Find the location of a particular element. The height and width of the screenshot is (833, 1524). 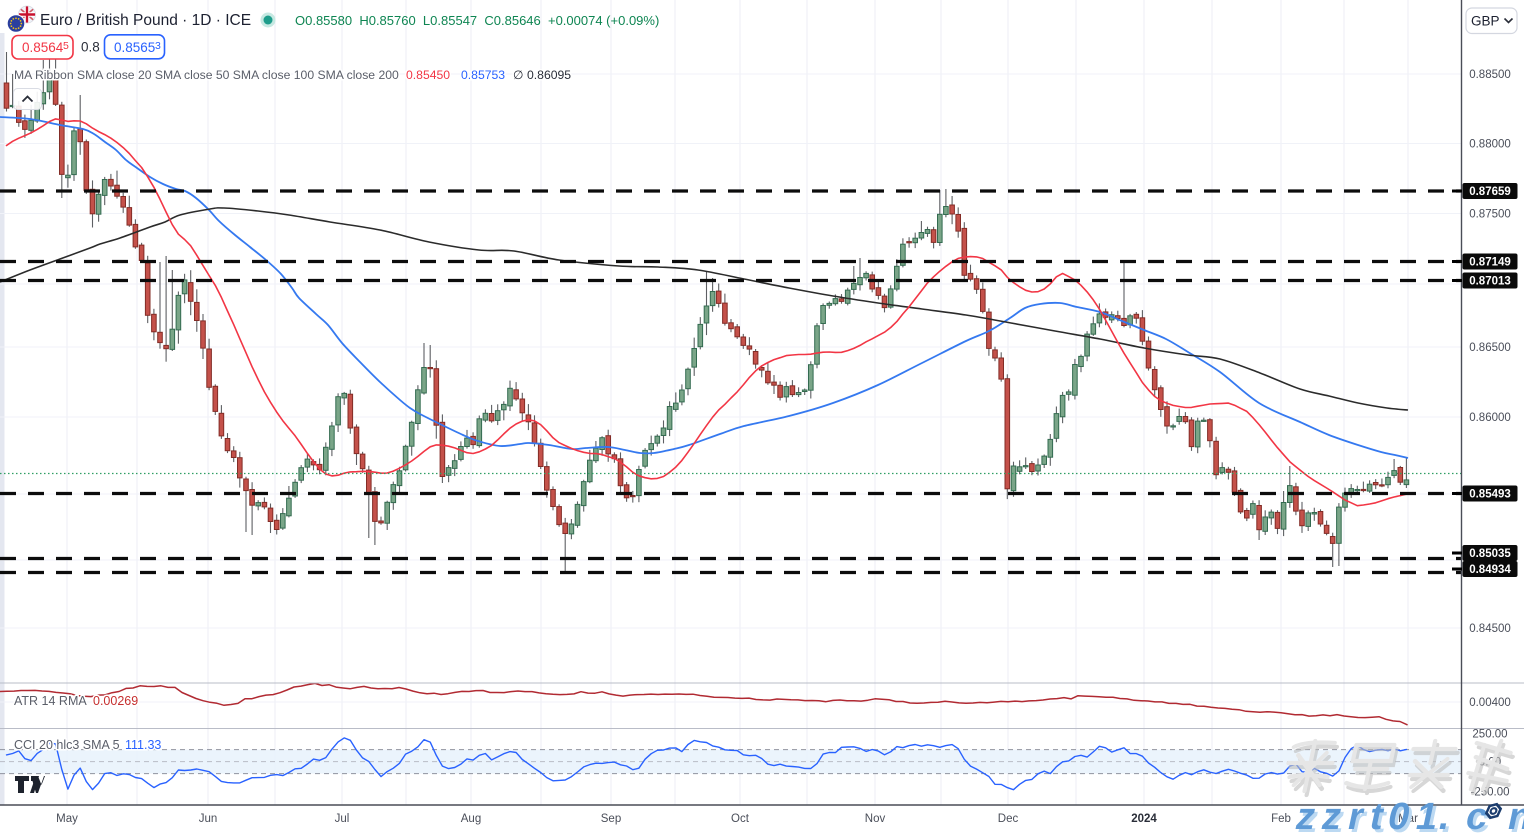

svg-text: 0.88500 is located at coordinates (1490, 75).